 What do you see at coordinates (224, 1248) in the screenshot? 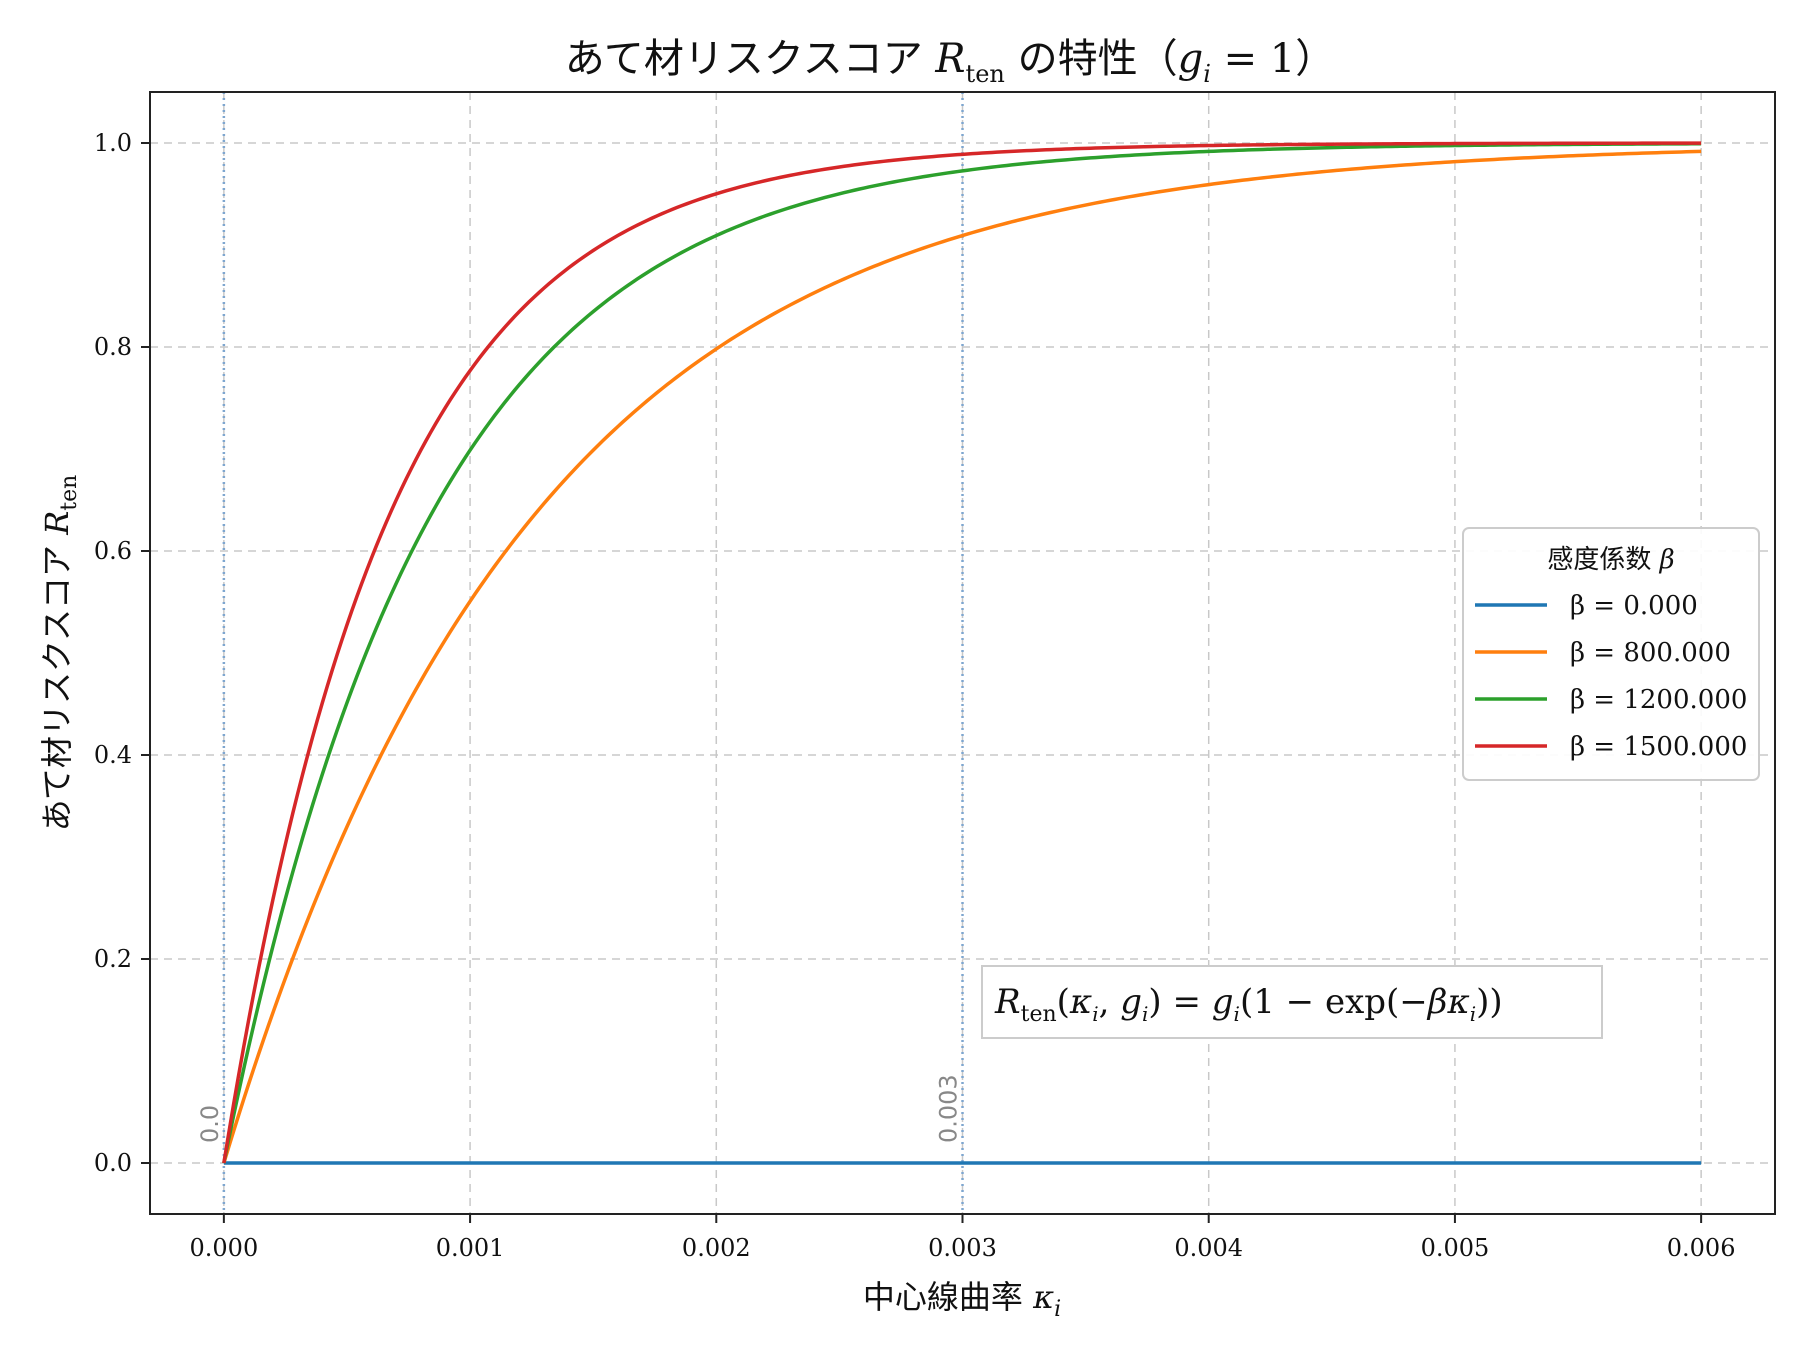
I see `x-tick-label: 0.000` at bounding box center [224, 1248].